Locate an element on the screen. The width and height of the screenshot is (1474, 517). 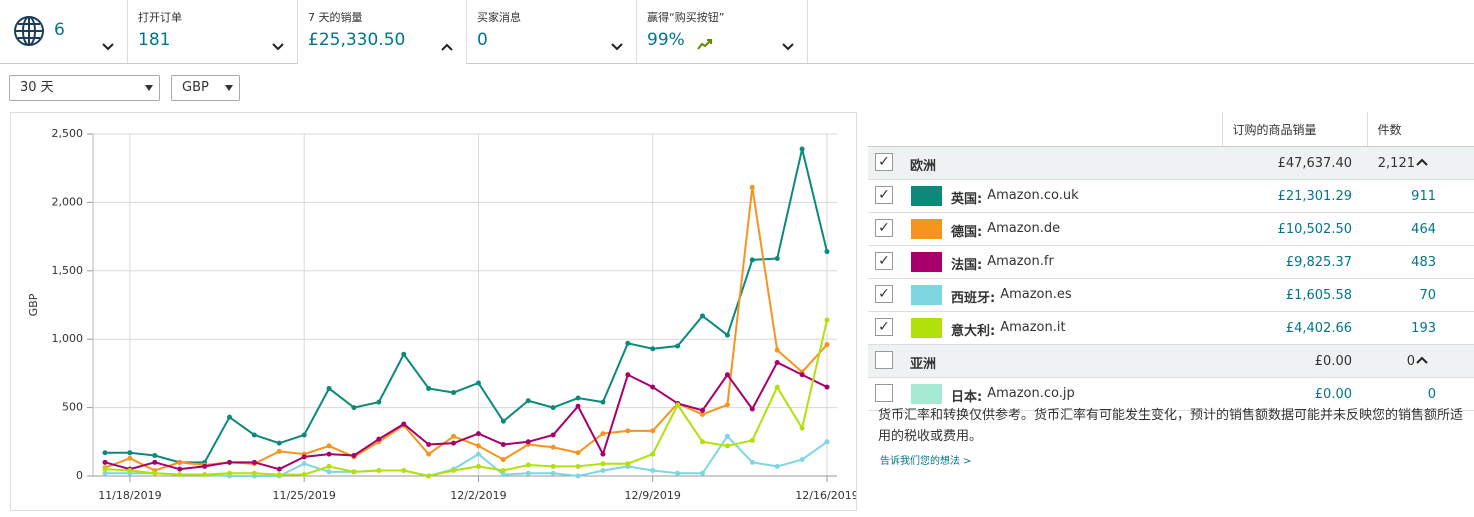
group-name: 欧洲 is located at coordinates (923, 166).